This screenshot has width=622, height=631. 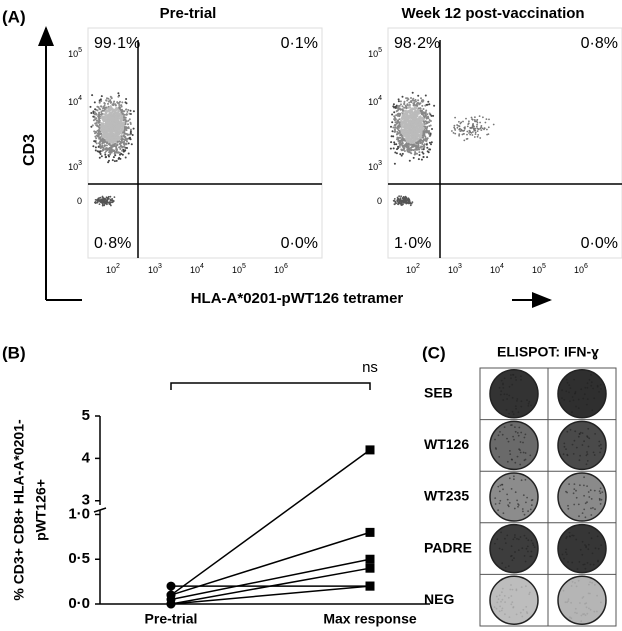 What do you see at coordinates (297, 298) in the screenshot?
I see `x-axis-label: HLA-A*0201-pWT126 tetramer` at bounding box center [297, 298].